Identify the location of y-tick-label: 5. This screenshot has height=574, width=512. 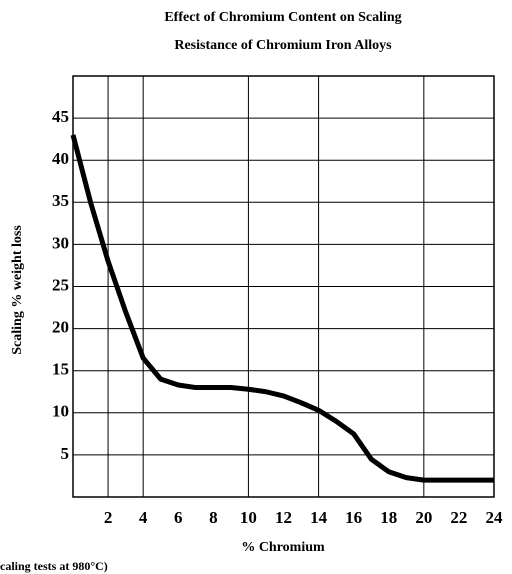
(65, 453).